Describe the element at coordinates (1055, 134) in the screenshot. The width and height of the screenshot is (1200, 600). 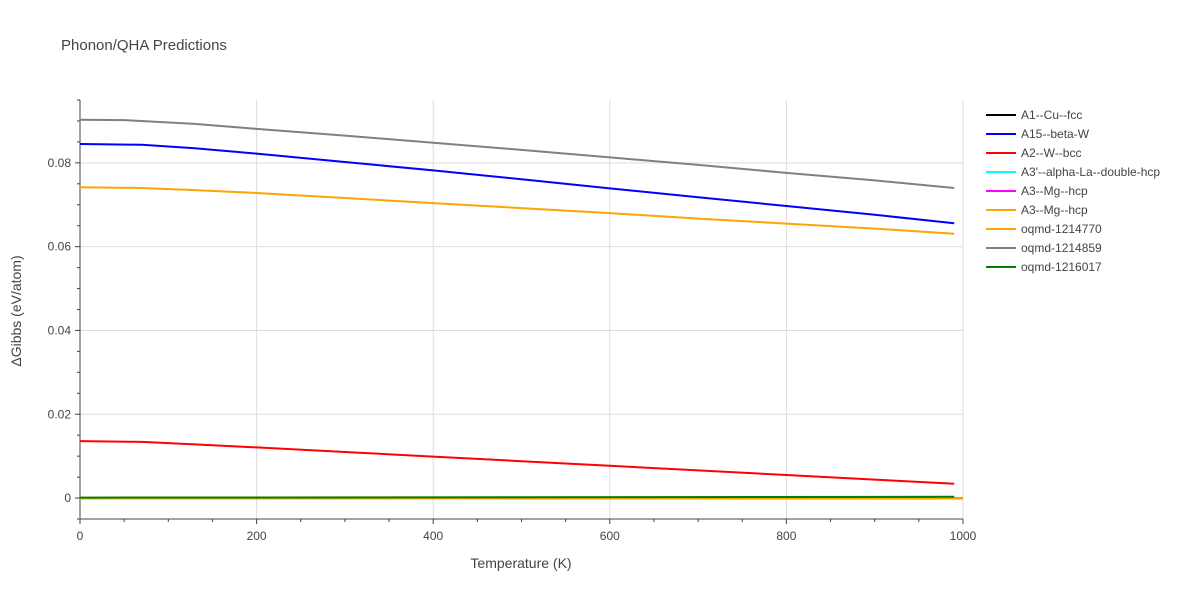
I see `legend-label: A15--beta-W` at that location.